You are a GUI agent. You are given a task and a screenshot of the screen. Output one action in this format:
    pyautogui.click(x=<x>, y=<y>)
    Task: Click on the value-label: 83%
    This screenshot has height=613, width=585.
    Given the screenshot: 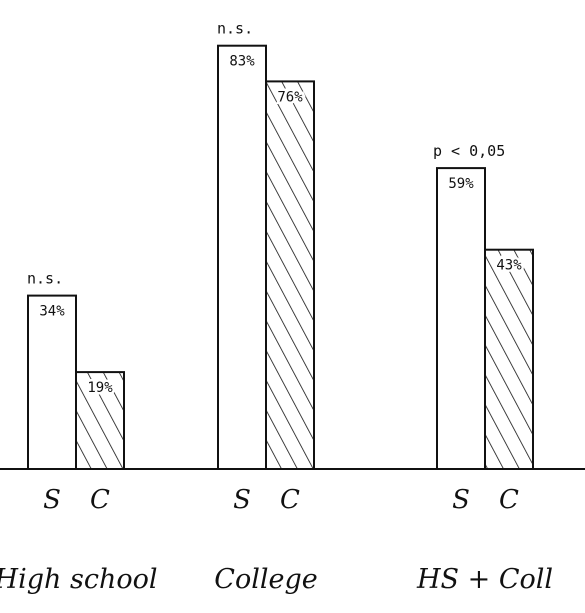 What is the action you would take?
    pyautogui.click(x=242, y=62)
    